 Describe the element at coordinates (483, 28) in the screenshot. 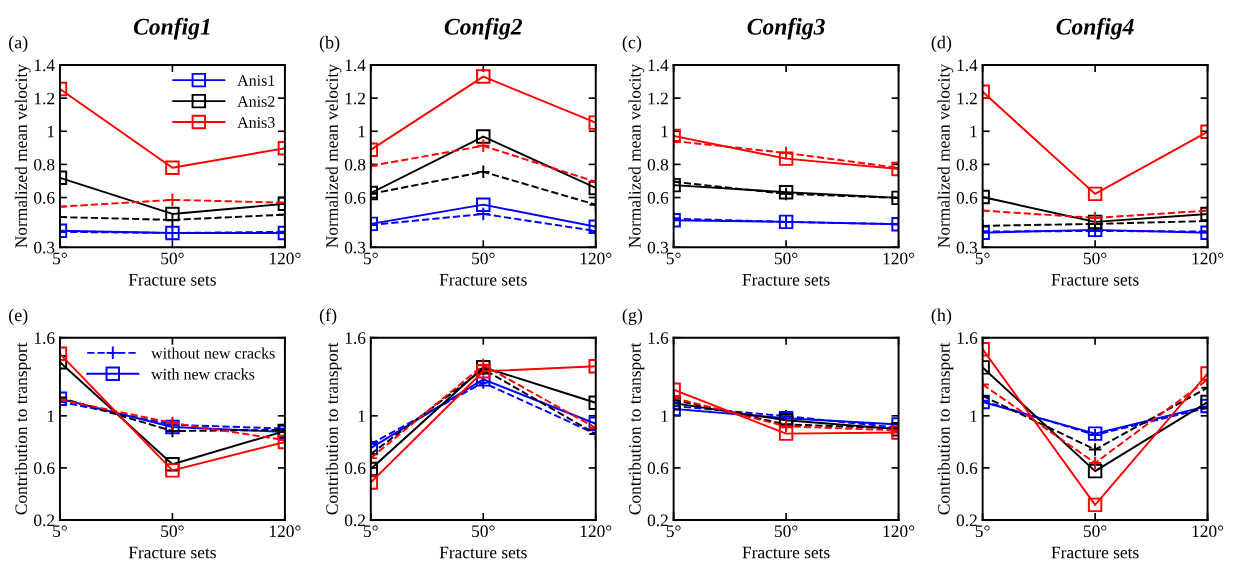

I see `chart-title: Config2` at that location.